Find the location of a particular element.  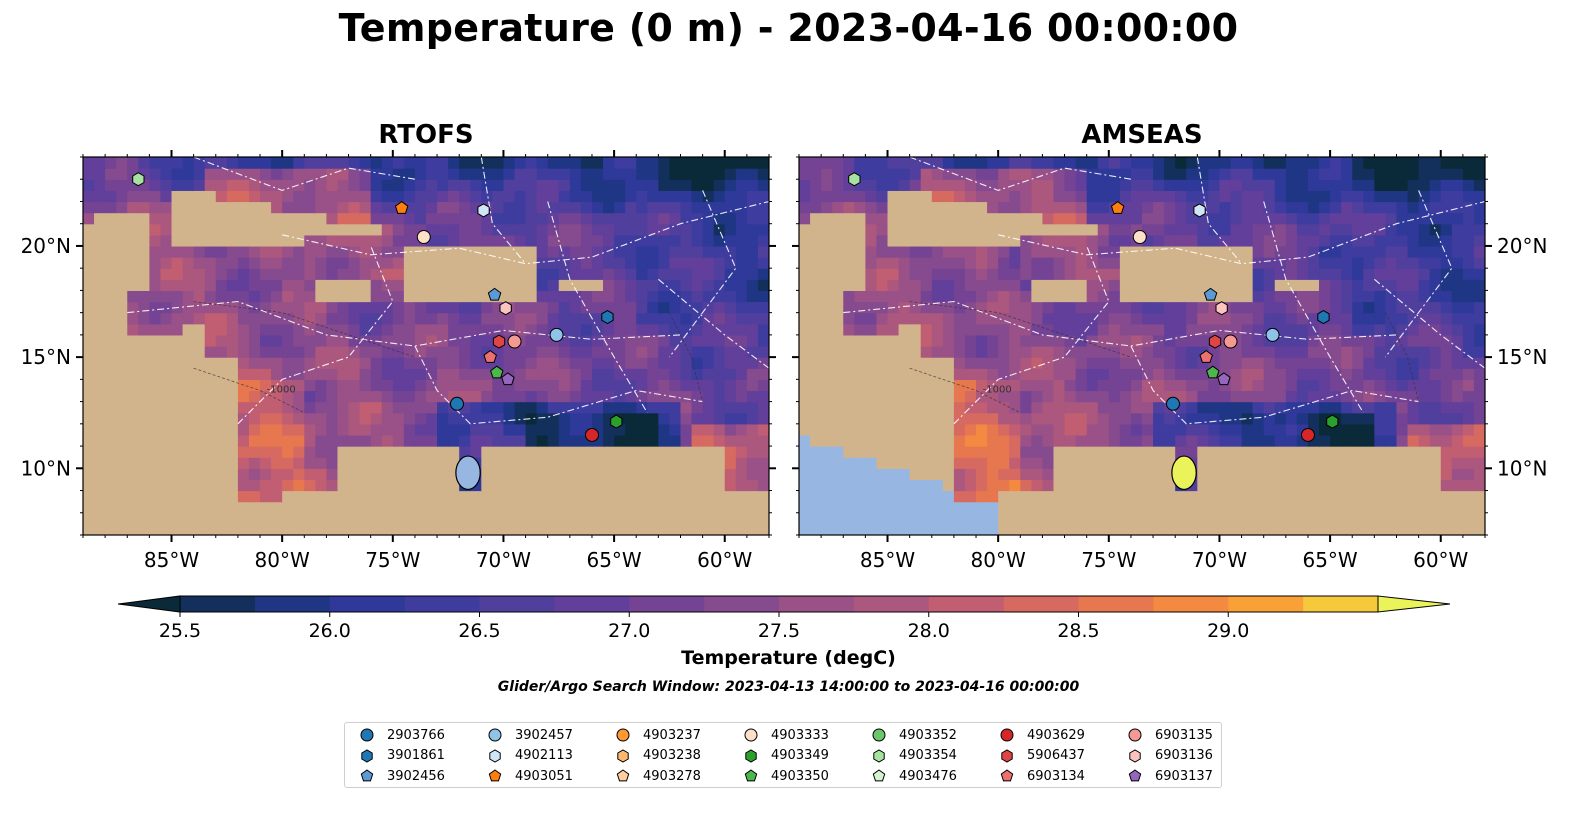

lon-tick-label: 85°W is located at coordinates (171, 560).